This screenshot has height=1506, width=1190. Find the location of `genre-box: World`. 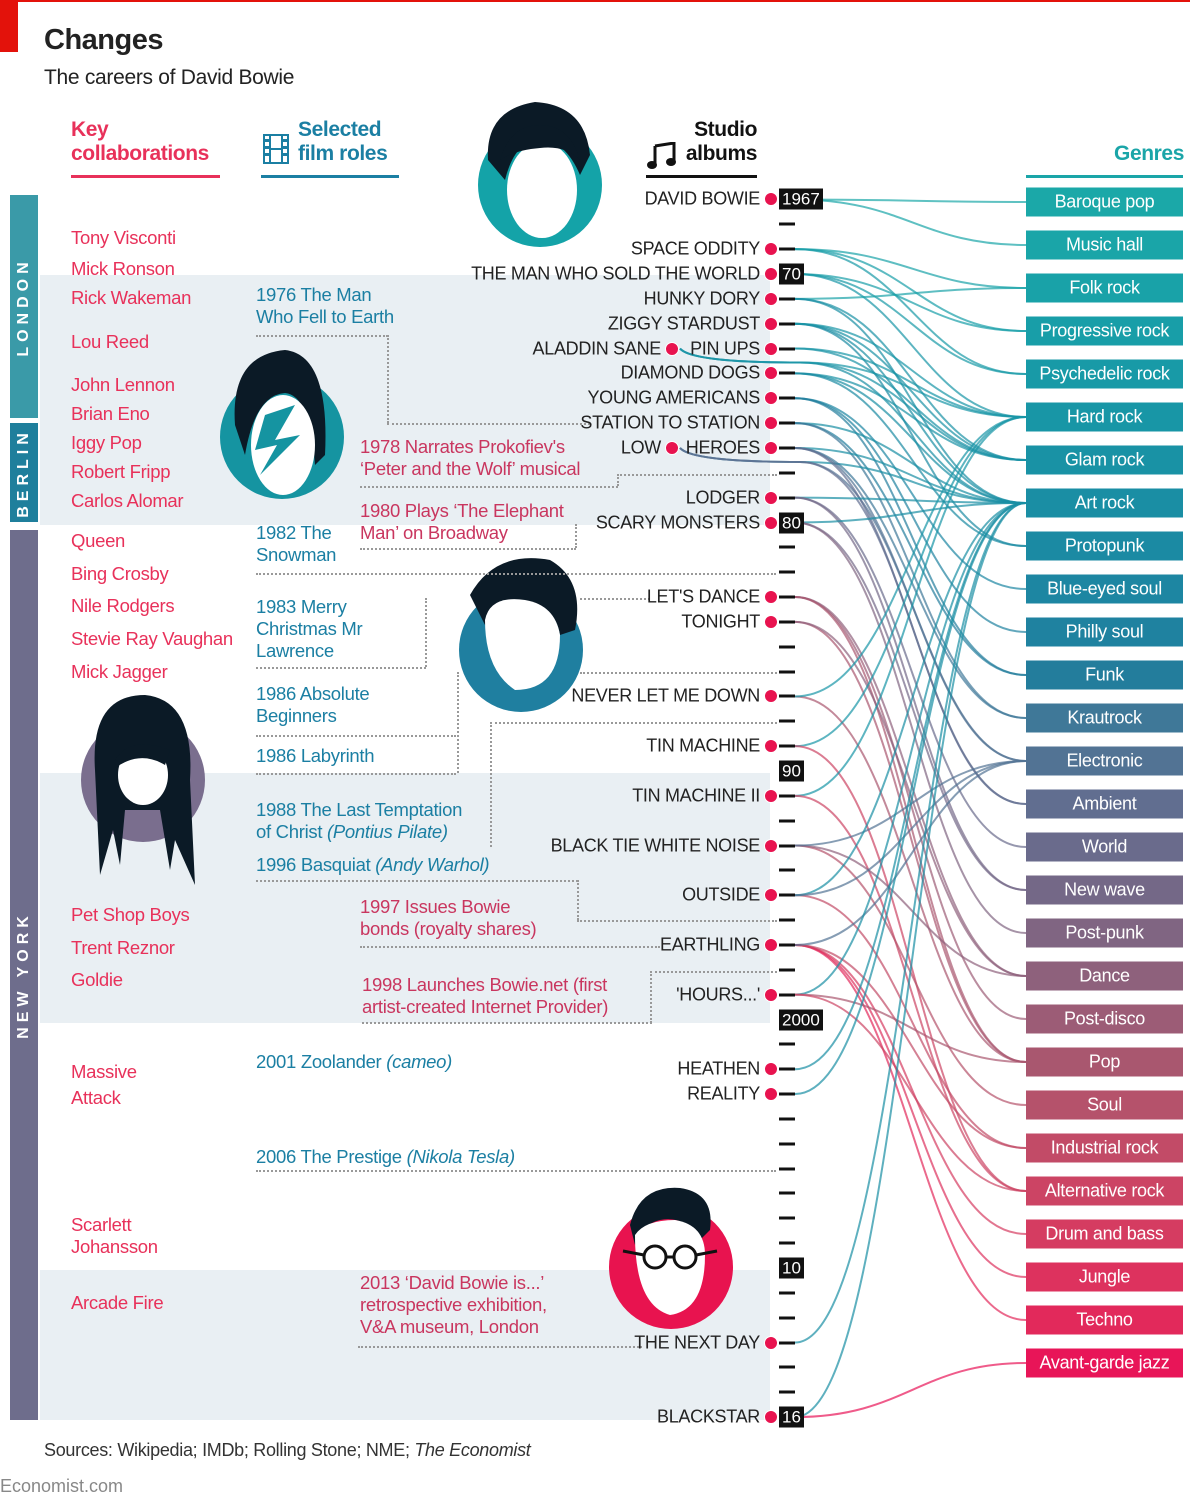

genre-box: World is located at coordinates (1104, 847).